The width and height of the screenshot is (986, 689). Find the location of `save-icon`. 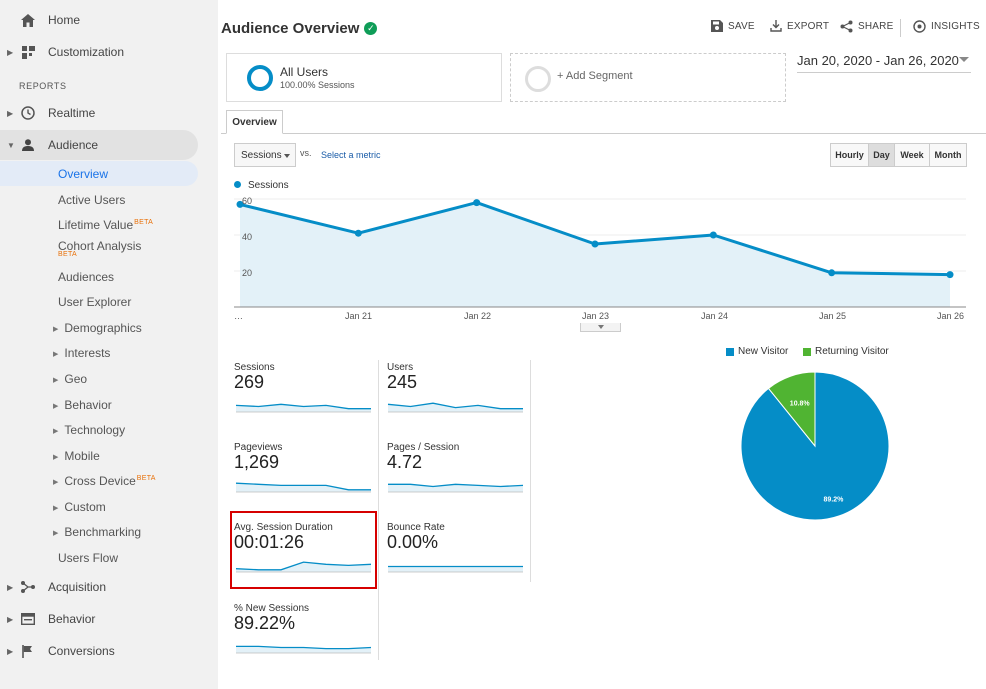

save-icon is located at coordinates (717, 26).